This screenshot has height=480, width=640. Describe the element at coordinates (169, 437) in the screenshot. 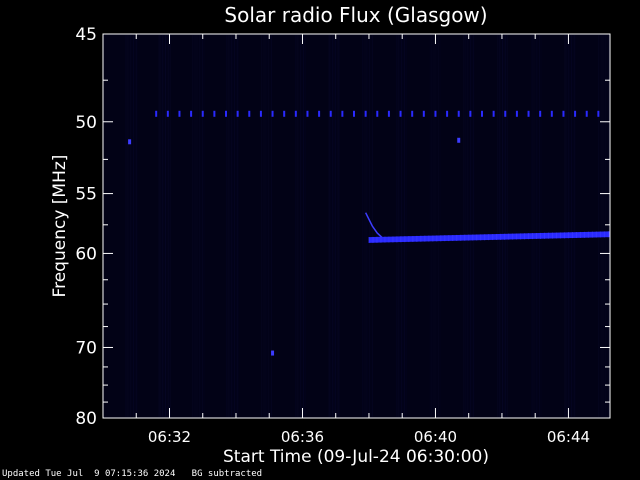

I see `x-tick-label: 06:32` at that location.